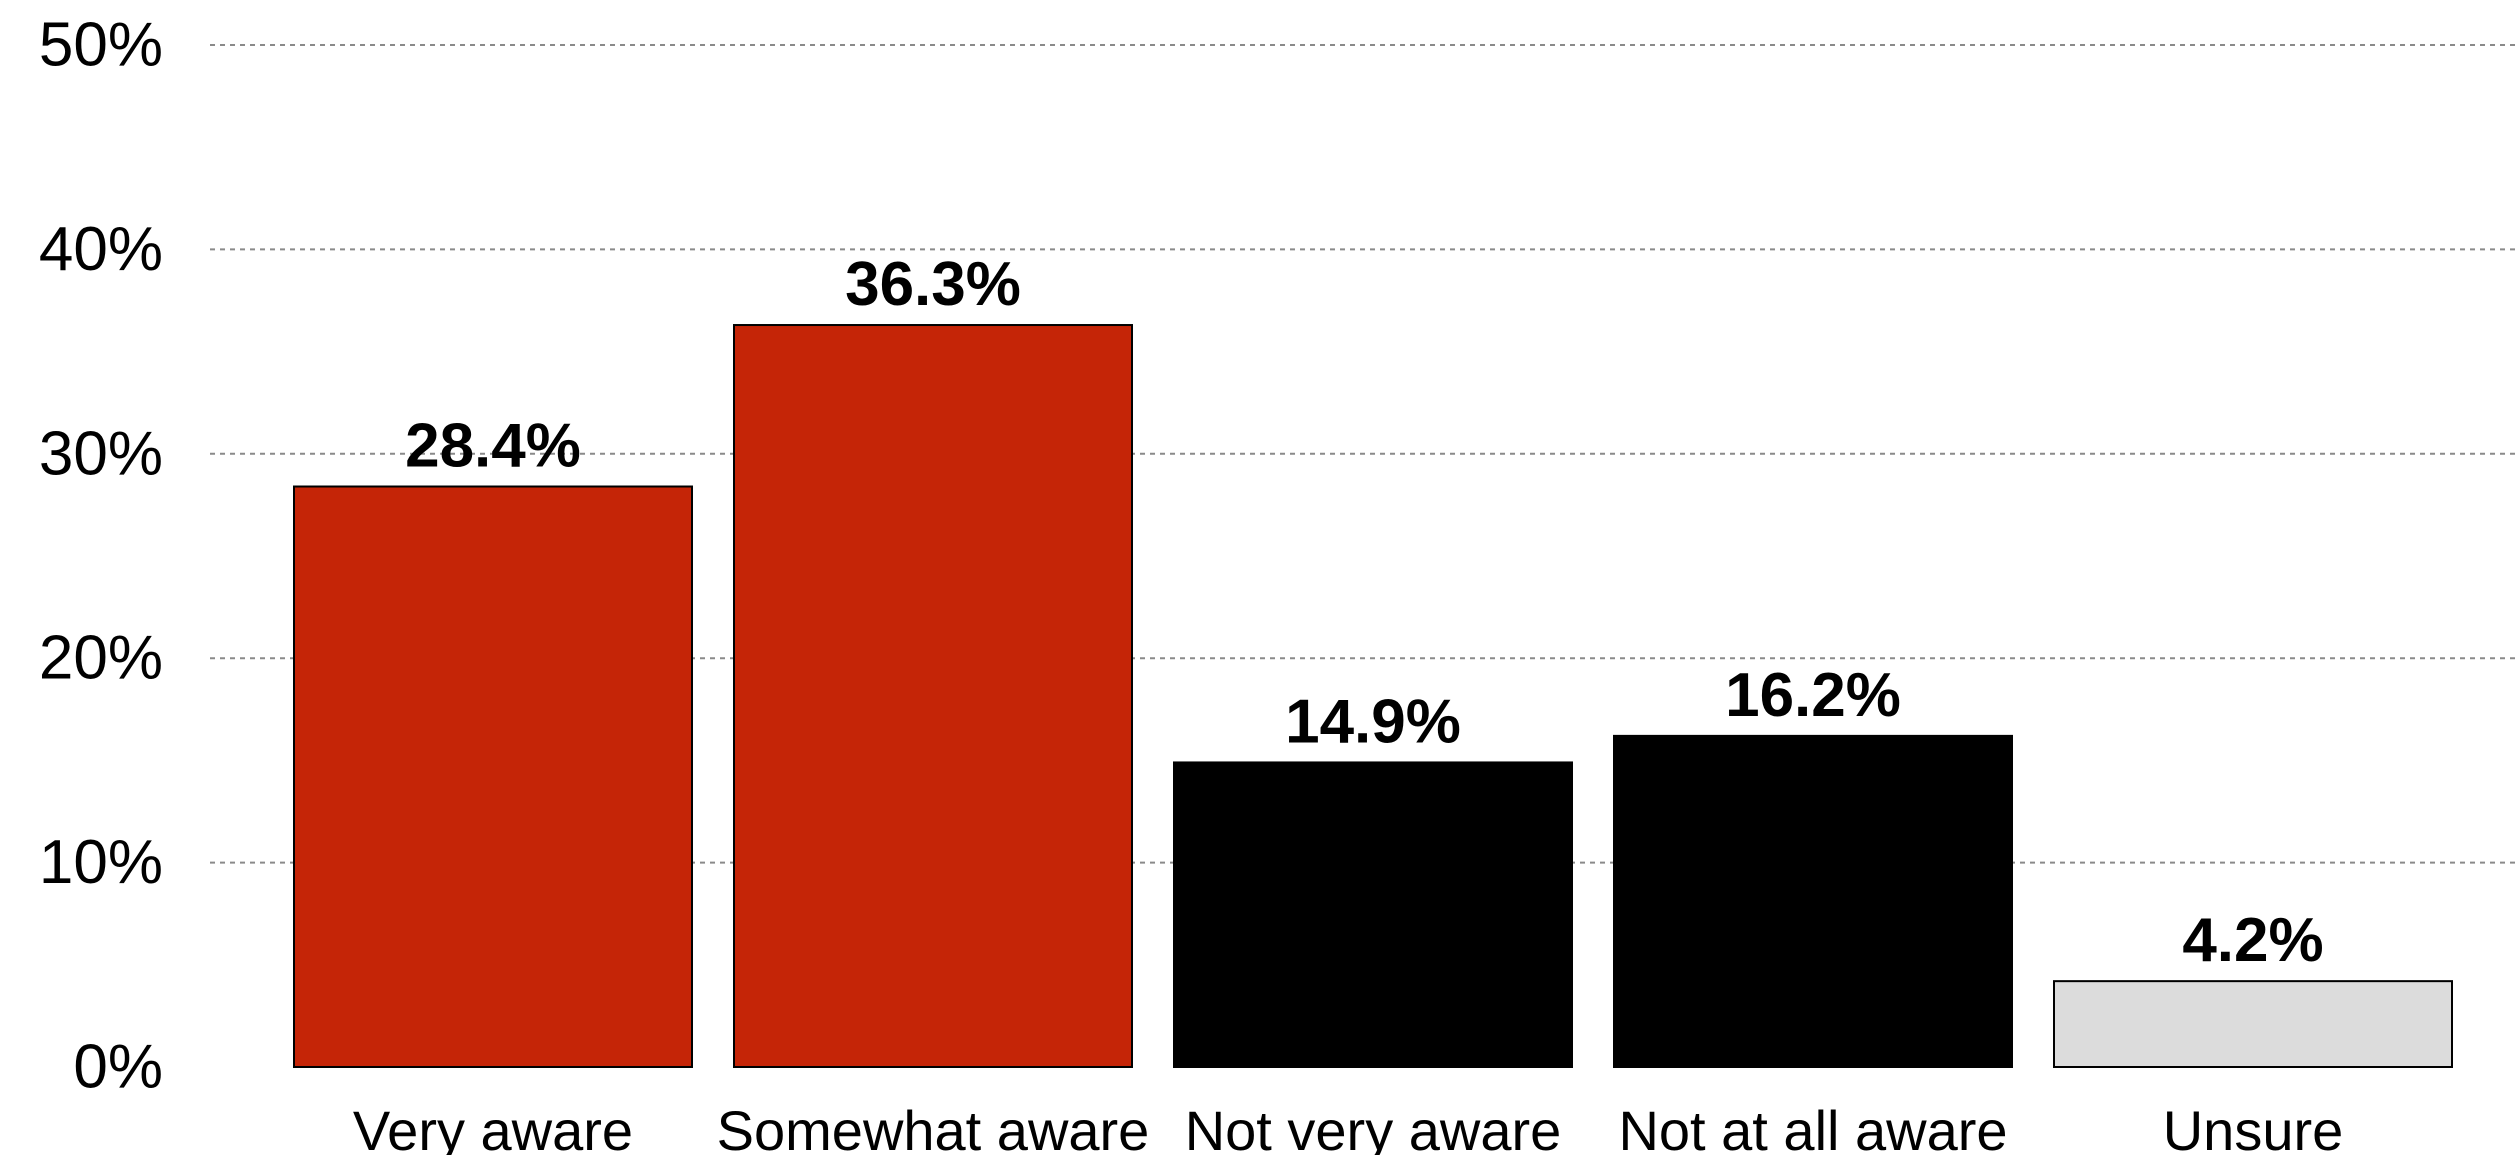 This screenshot has height=1155, width=2515. Describe the element at coordinates (493, 446) in the screenshot. I see `bar-value-label: 28.4%` at that location.